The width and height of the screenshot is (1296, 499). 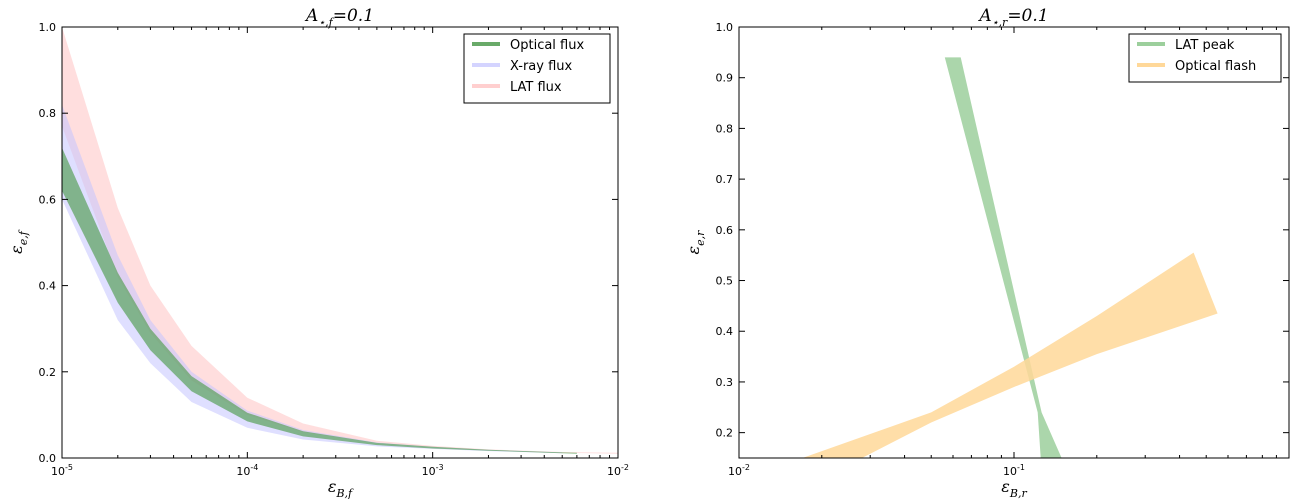 I want to click on x-tick-label: 10⁻⁵, so click(x=62, y=470).